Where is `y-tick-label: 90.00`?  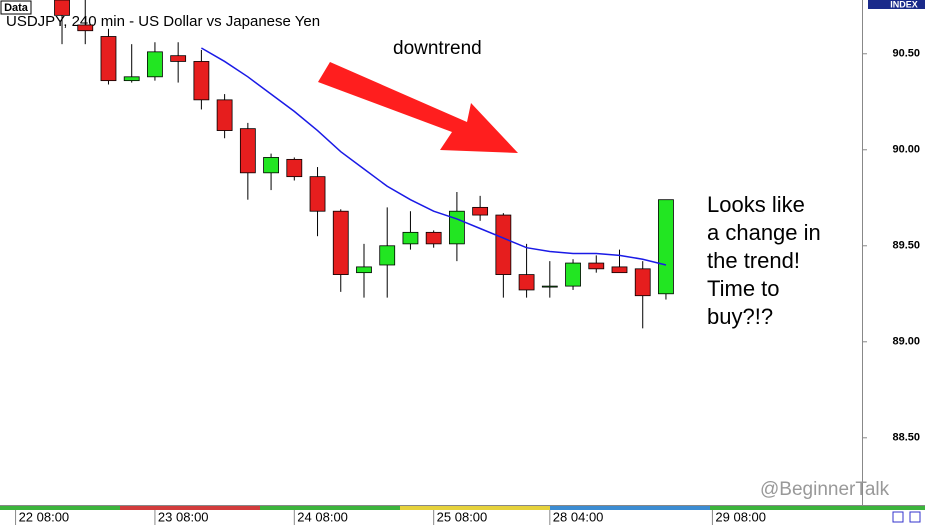 y-tick-label: 90.00 is located at coordinates (906, 150).